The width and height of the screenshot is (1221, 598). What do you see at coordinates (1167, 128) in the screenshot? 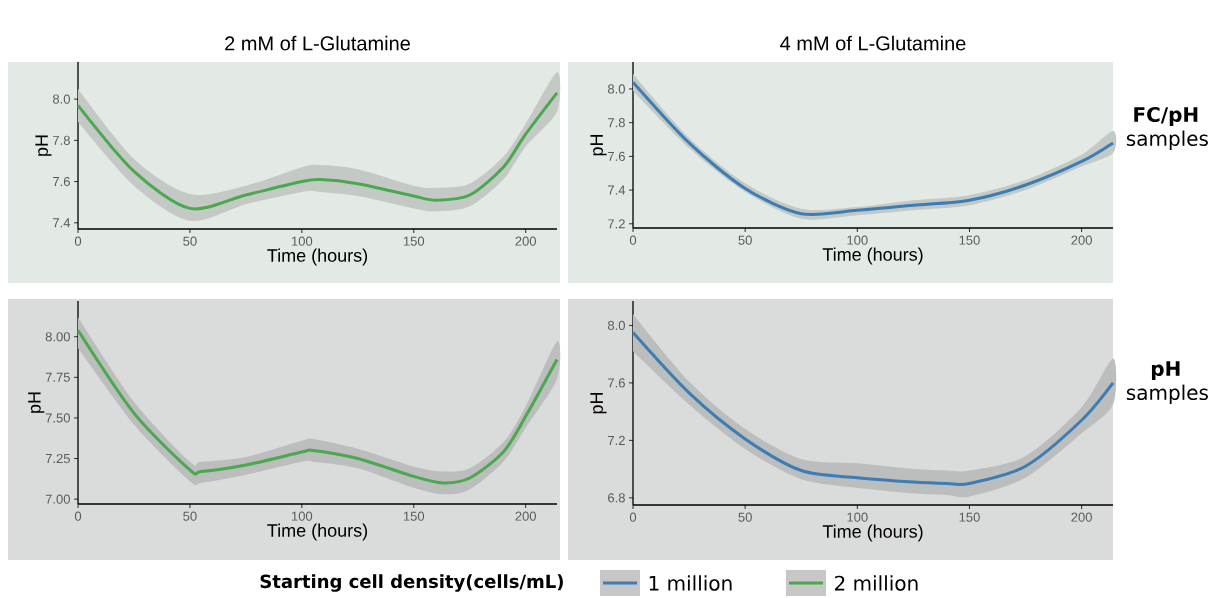
I see `text: FC/pH samples` at bounding box center [1167, 128].